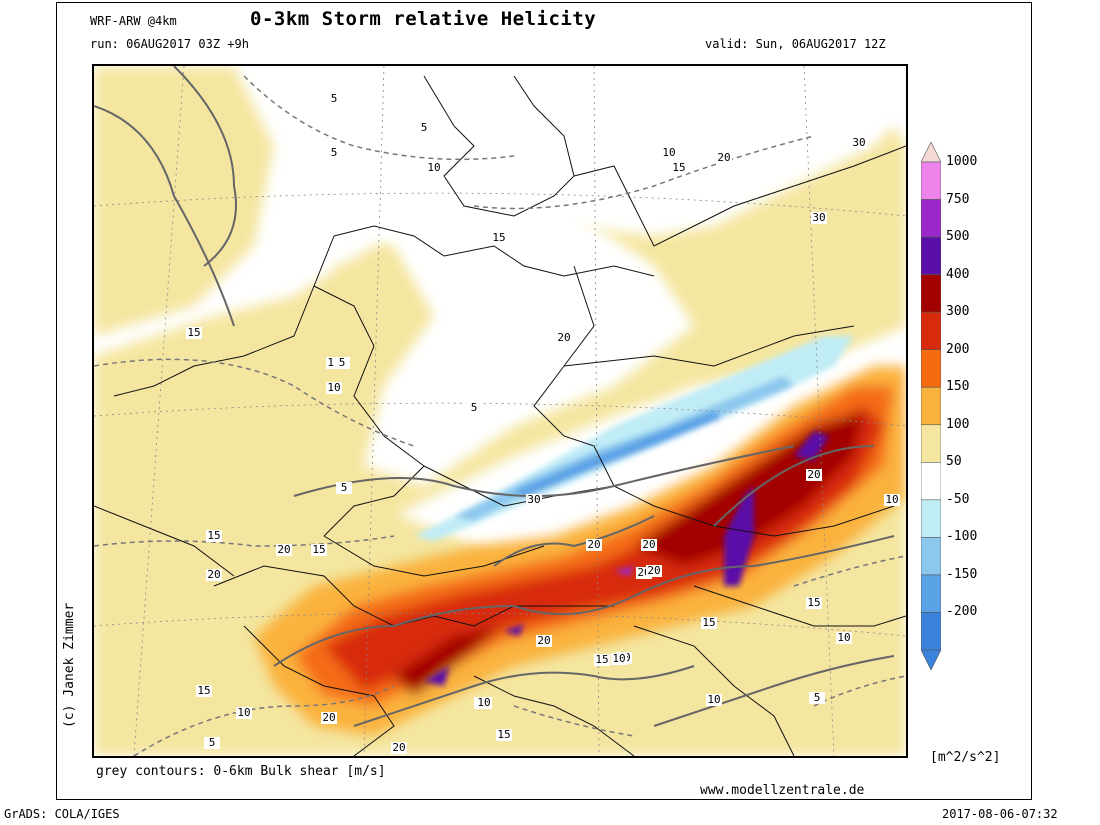  Describe the element at coordinates (958, 274) in the screenshot. I see `colorbar-tick-label: 400` at that location.